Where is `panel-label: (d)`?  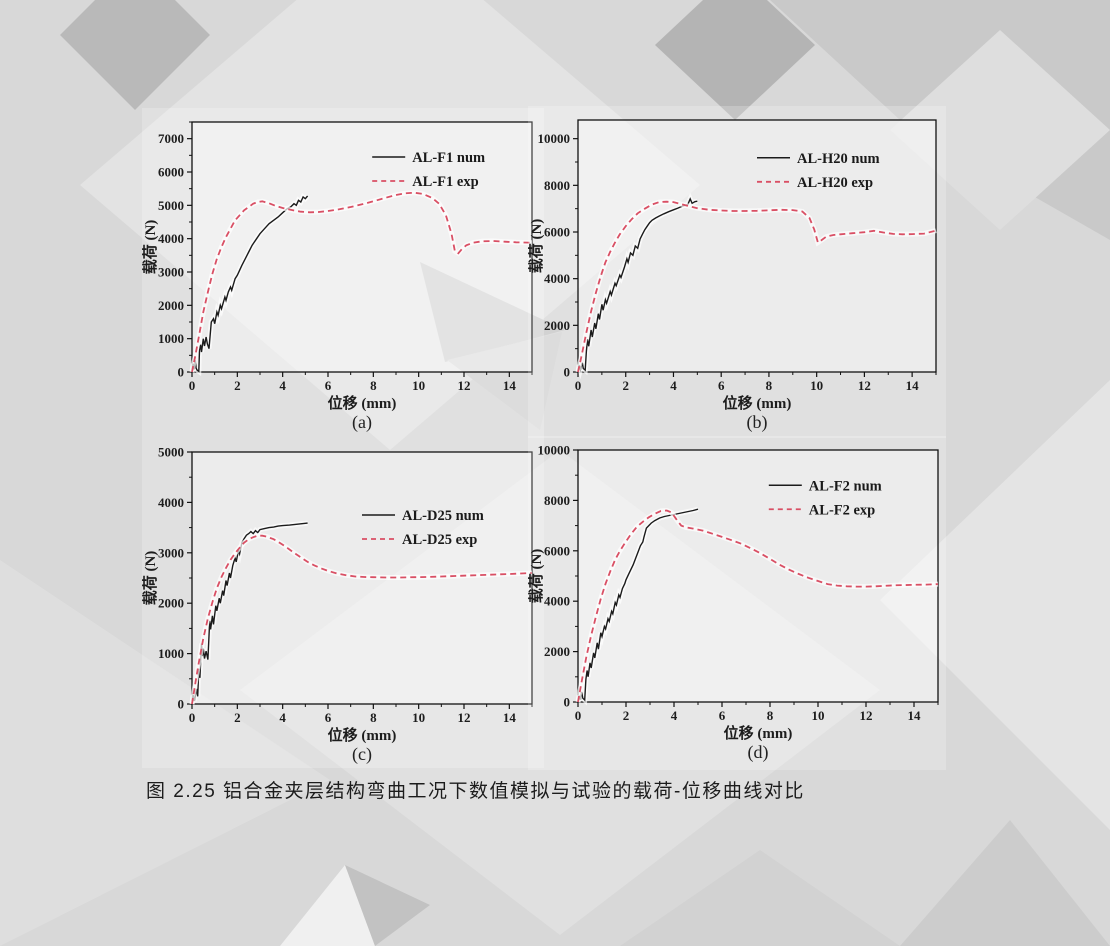 panel-label: (d) is located at coordinates (758, 752).